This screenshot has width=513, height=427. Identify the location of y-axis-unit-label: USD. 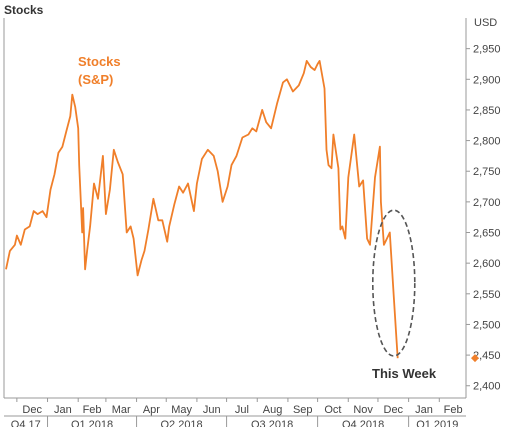
(485, 23).